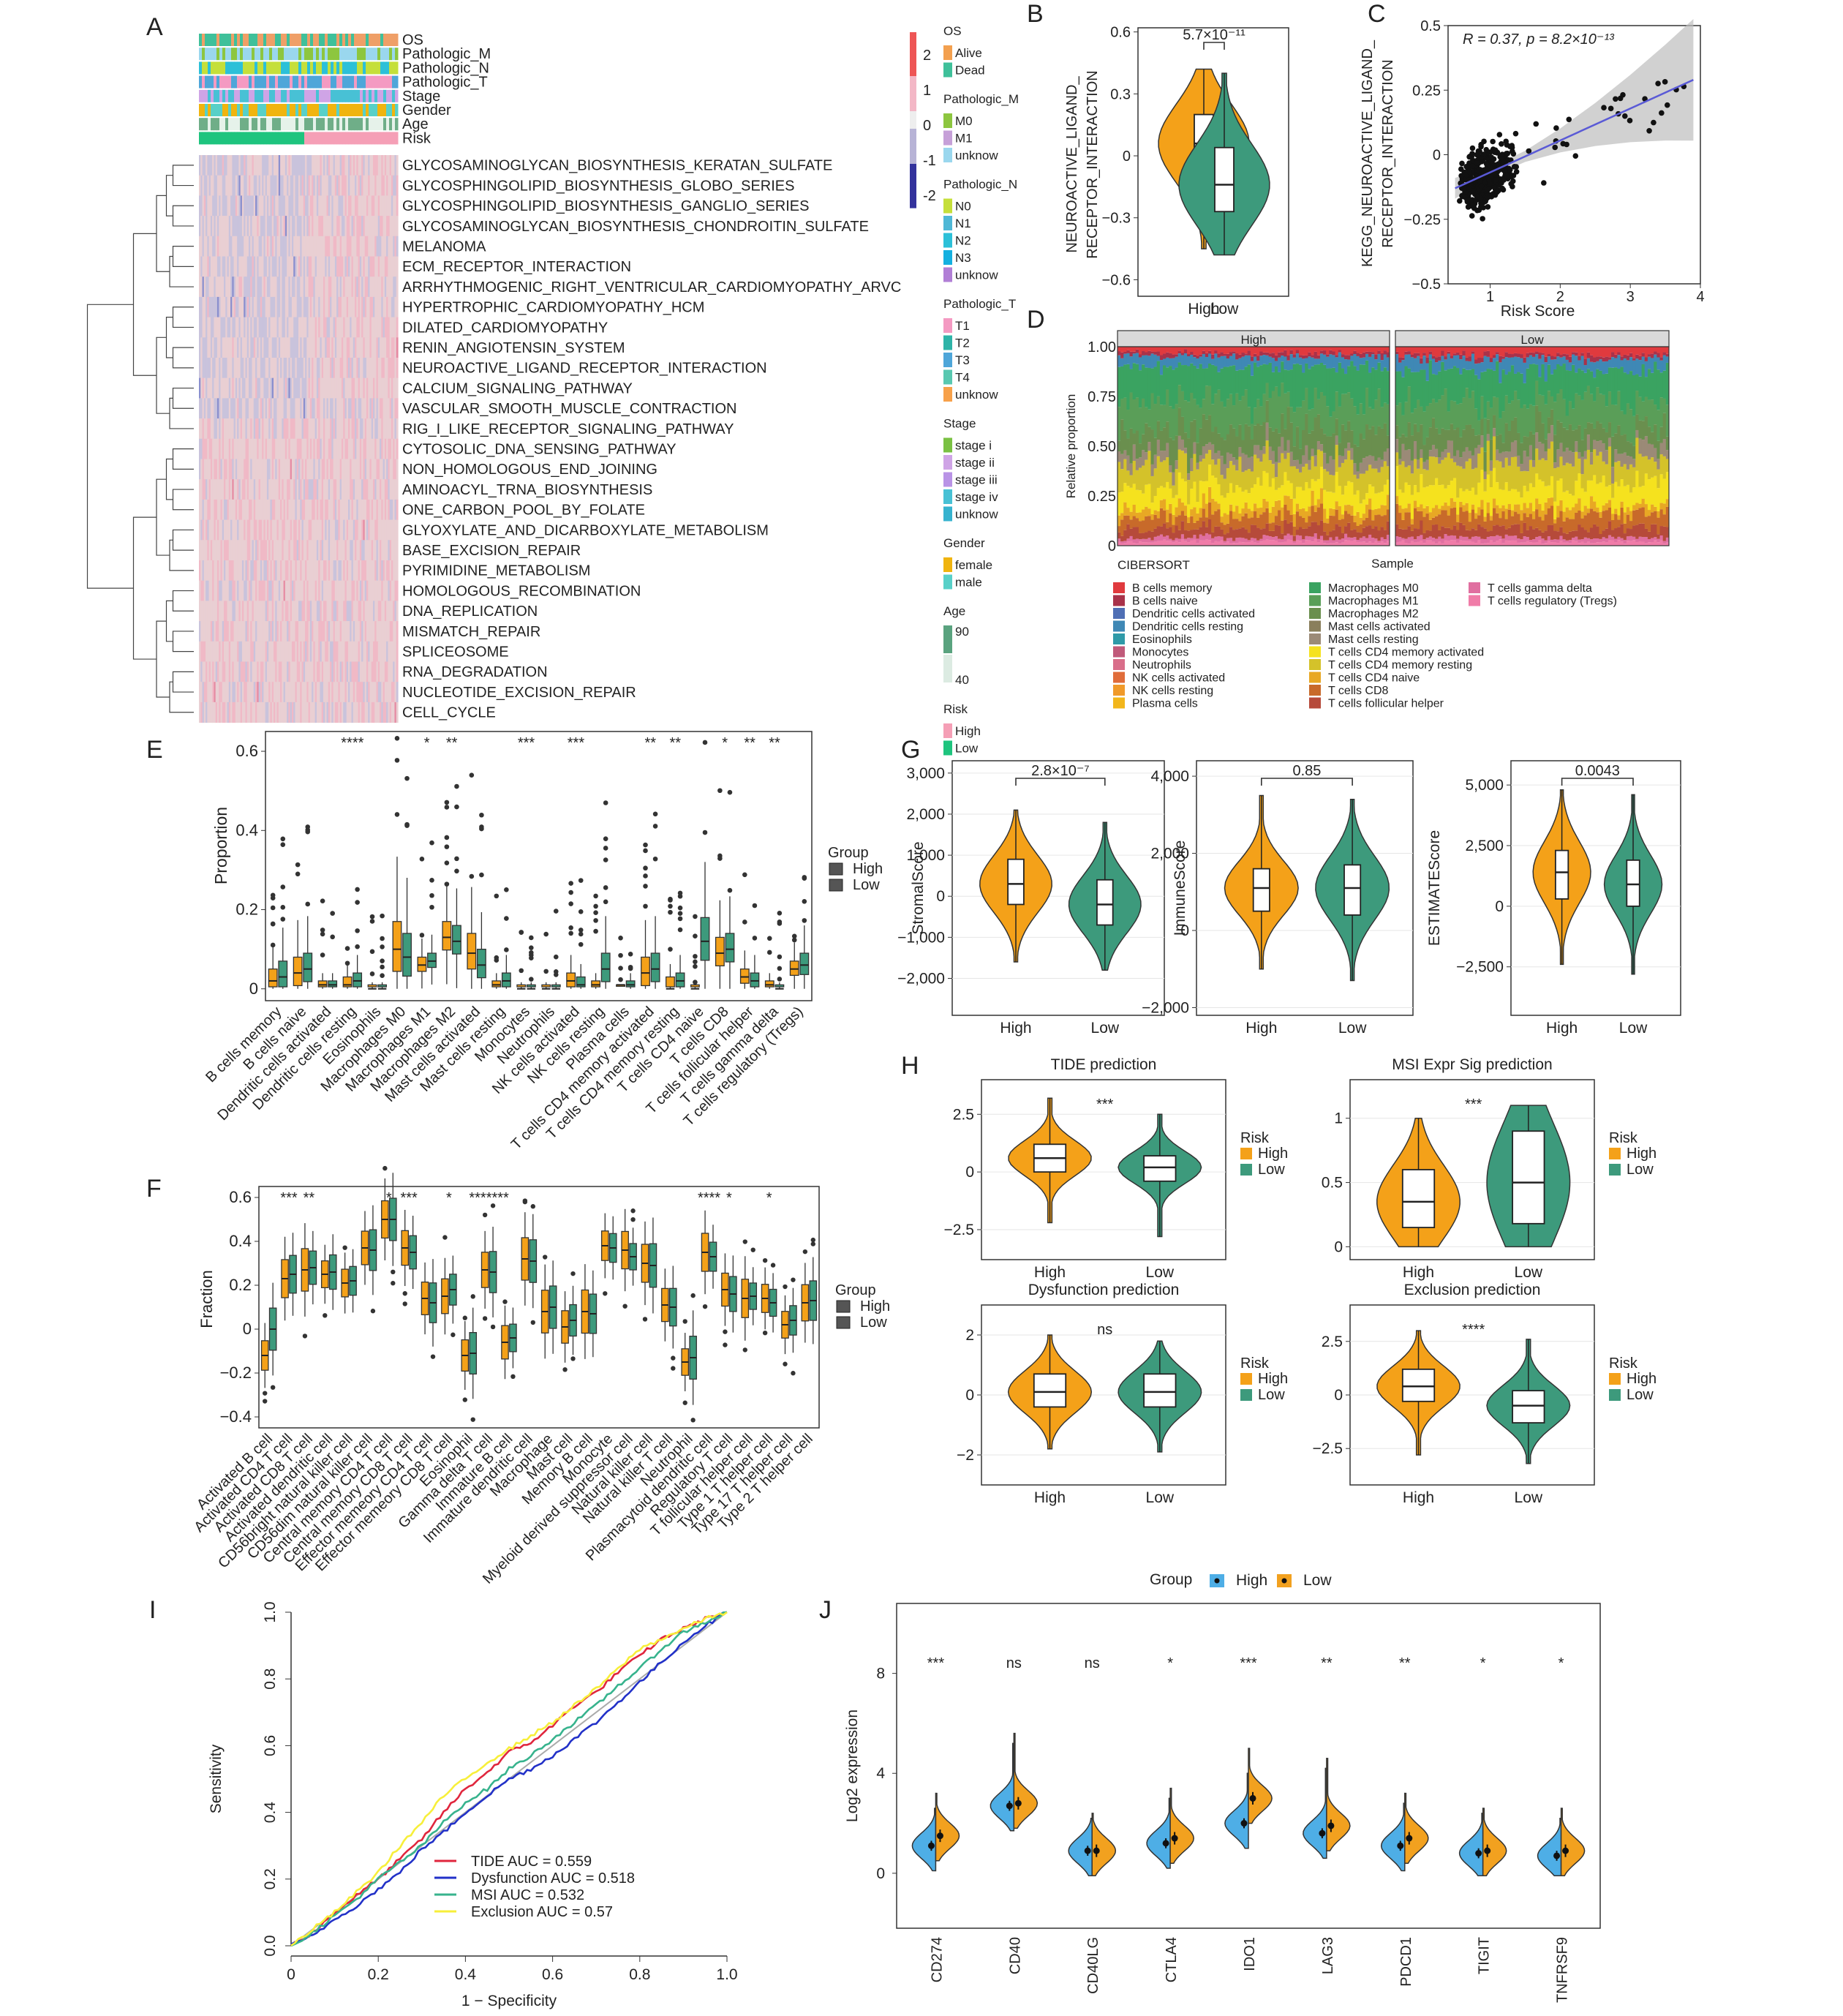 The width and height of the screenshot is (1843, 2016). I want to click on legend-label: M0, so click(964, 121).